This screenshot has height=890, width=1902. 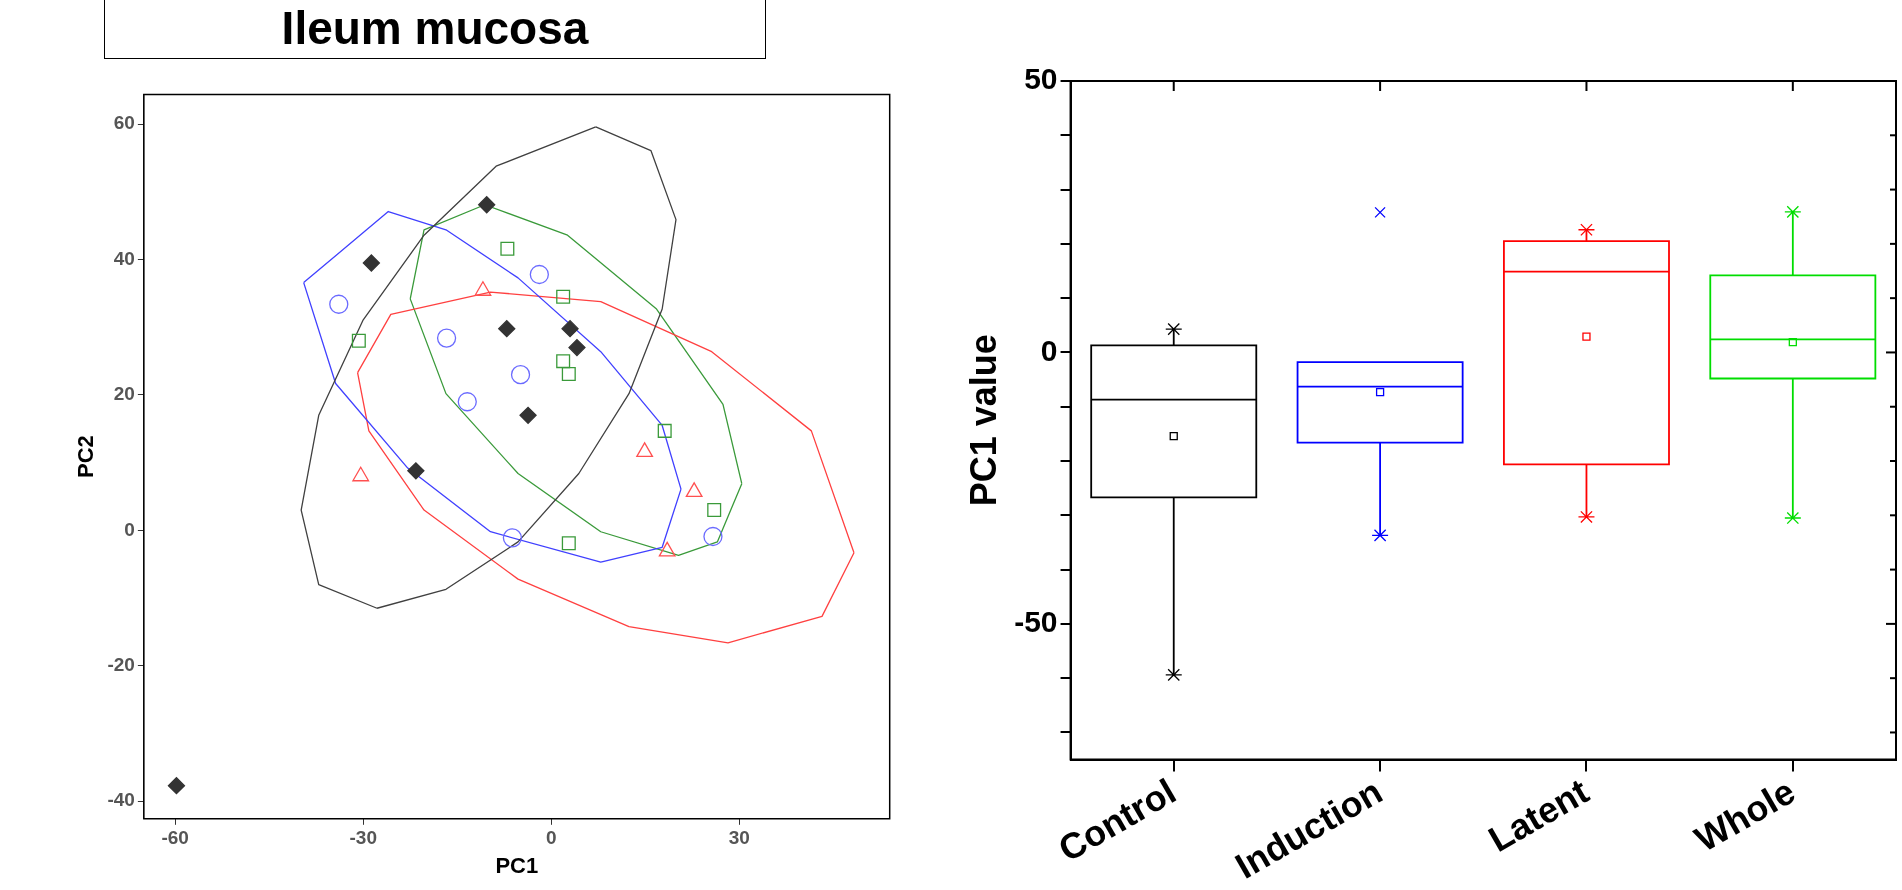 What do you see at coordinates (1036, 622) in the screenshot?
I see `y-tick-label: -50` at bounding box center [1036, 622].